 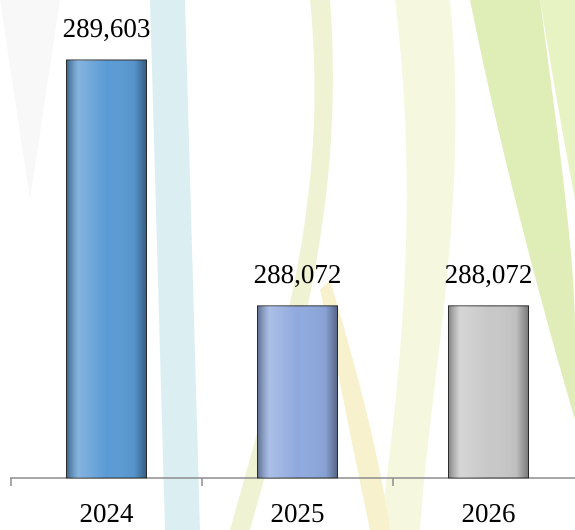 What do you see at coordinates (107, 513) in the screenshot?
I see `x-tick-label: 2024` at bounding box center [107, 513].